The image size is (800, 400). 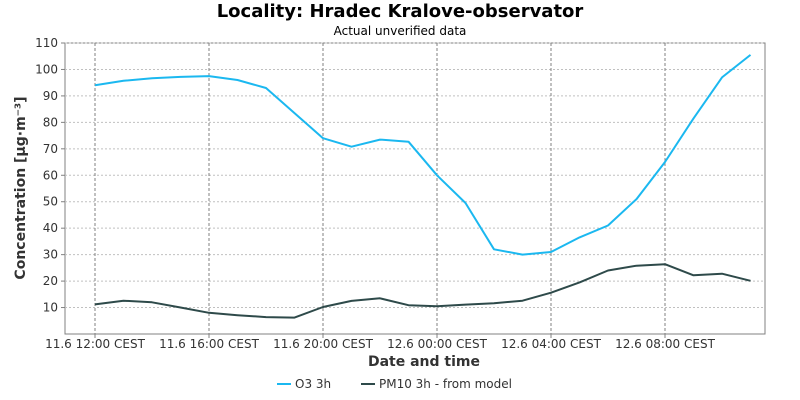 I want to click on x-tick-label: 12.6 04:00 CEST, so click(x=551, y=344).